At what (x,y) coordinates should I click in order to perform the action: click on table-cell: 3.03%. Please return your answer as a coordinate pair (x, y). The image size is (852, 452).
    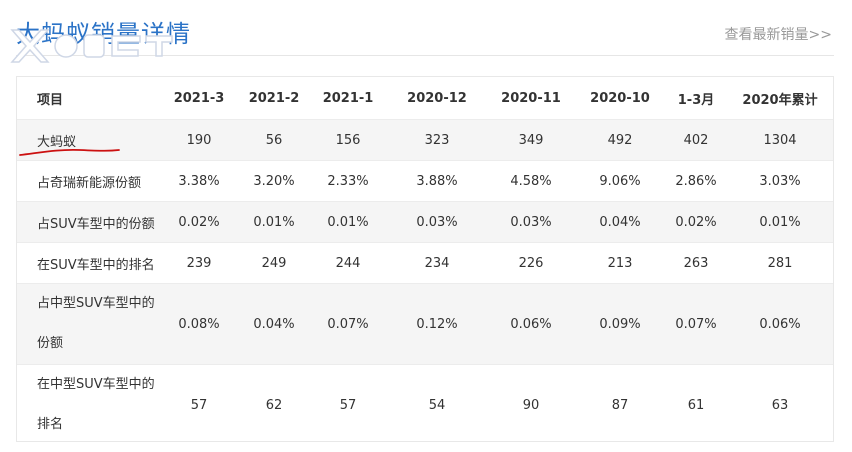
    Looking at the image, I should click on (780, 181).